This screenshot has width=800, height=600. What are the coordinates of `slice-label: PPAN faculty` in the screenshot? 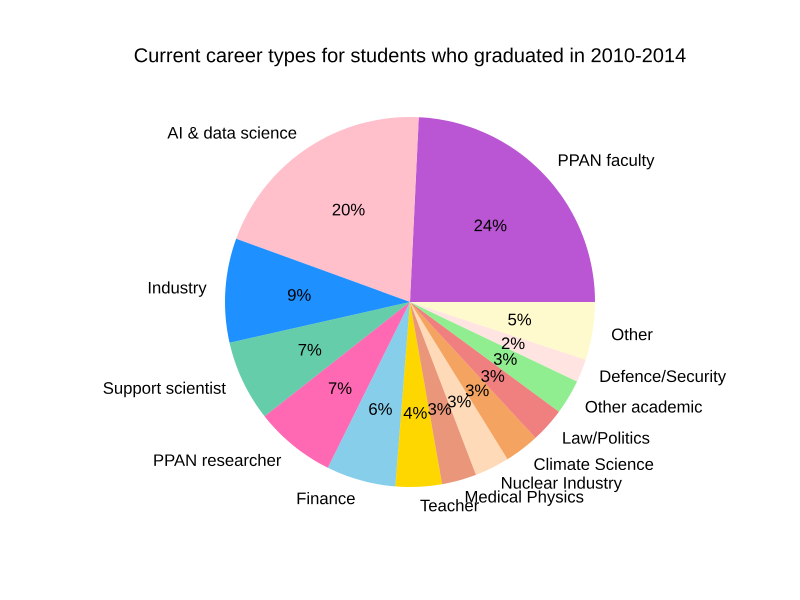 It's located at (606, 162).